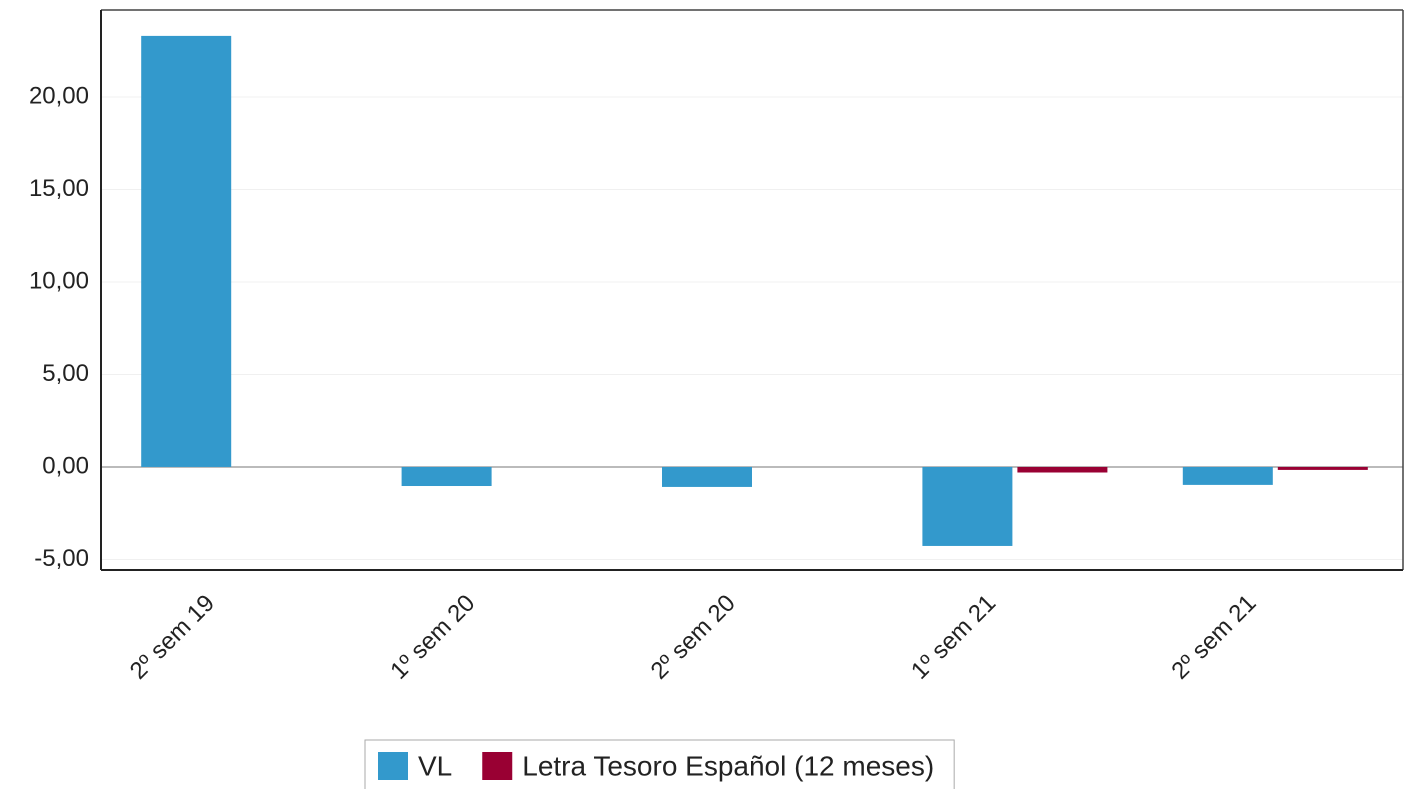 This screenshot has height=794, width=1405. What do you see at coordinates (435, 765) in the screenshot?
I see `legend-label: VL` at bounding box center [435, 765].